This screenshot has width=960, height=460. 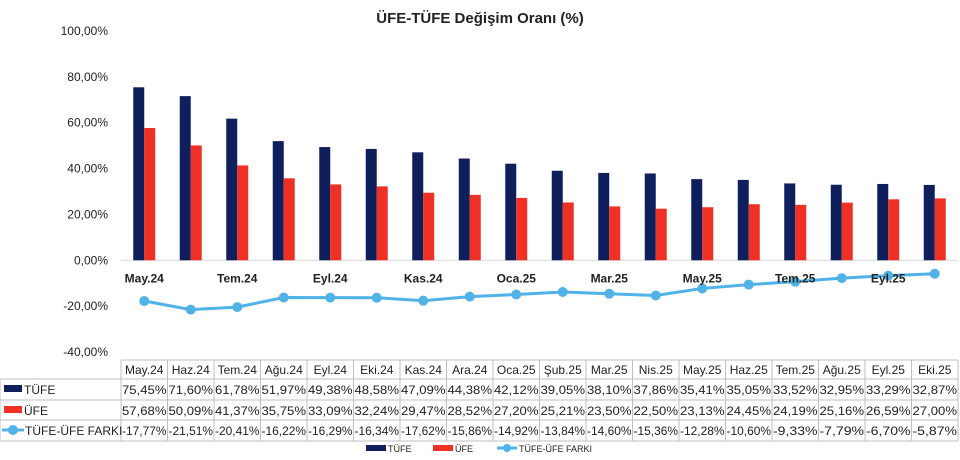 What do you see at coordinates (935, 370) in the screenshot?
I see `table-header-cell: Eki.25` at bounding box center [935, 370].